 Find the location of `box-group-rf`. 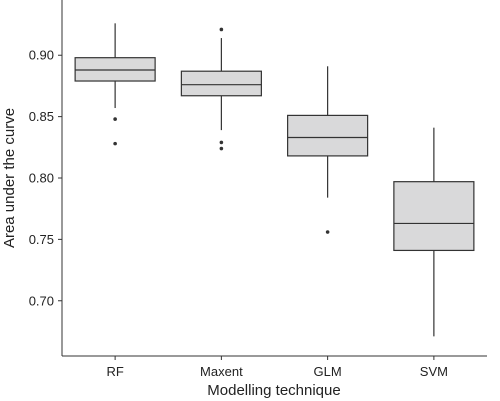

box-group-rf is located at coordinates (115, 84).